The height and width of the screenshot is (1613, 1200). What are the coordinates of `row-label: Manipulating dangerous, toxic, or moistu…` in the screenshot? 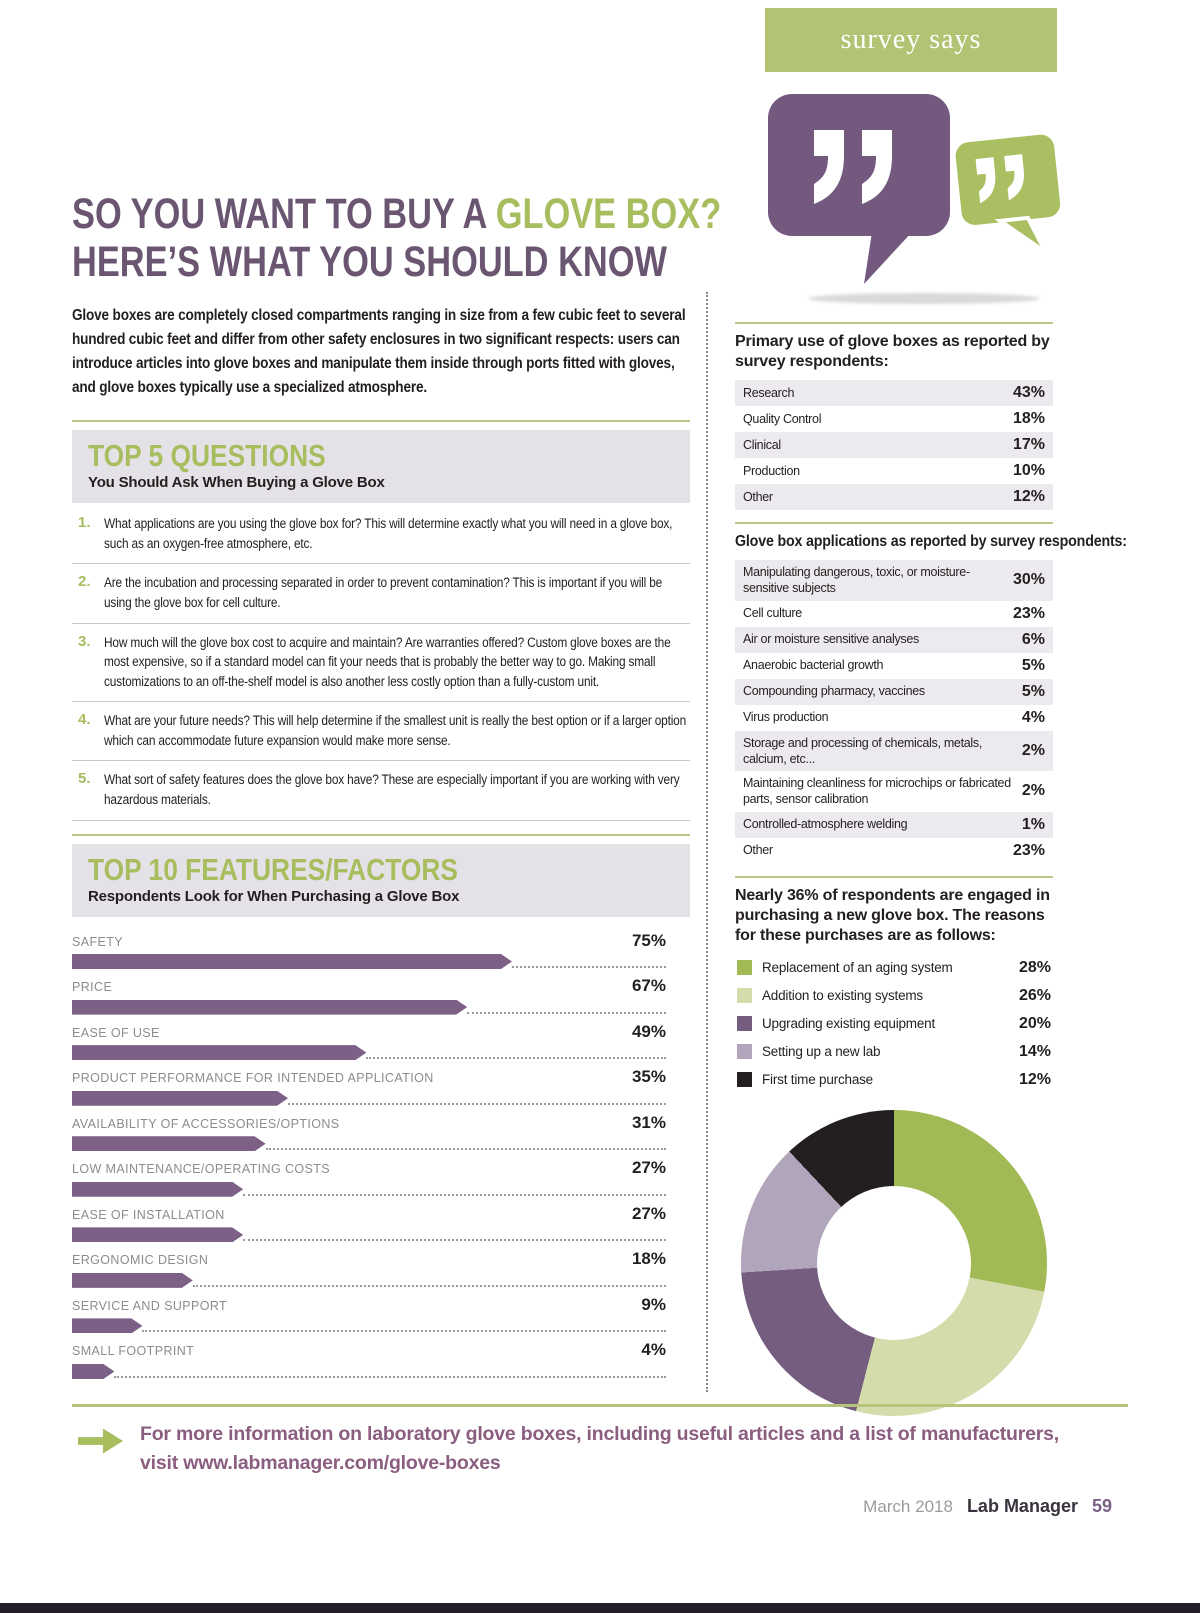 It's located at (856, 580).